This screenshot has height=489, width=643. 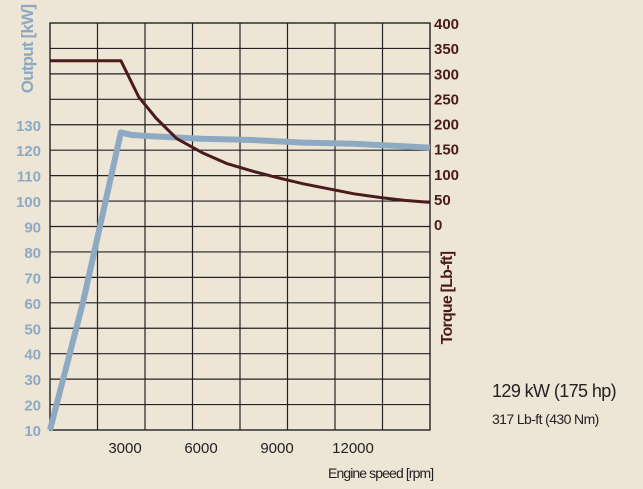 I want to click on left-tick-label: 110, so click(x=29, y=177).